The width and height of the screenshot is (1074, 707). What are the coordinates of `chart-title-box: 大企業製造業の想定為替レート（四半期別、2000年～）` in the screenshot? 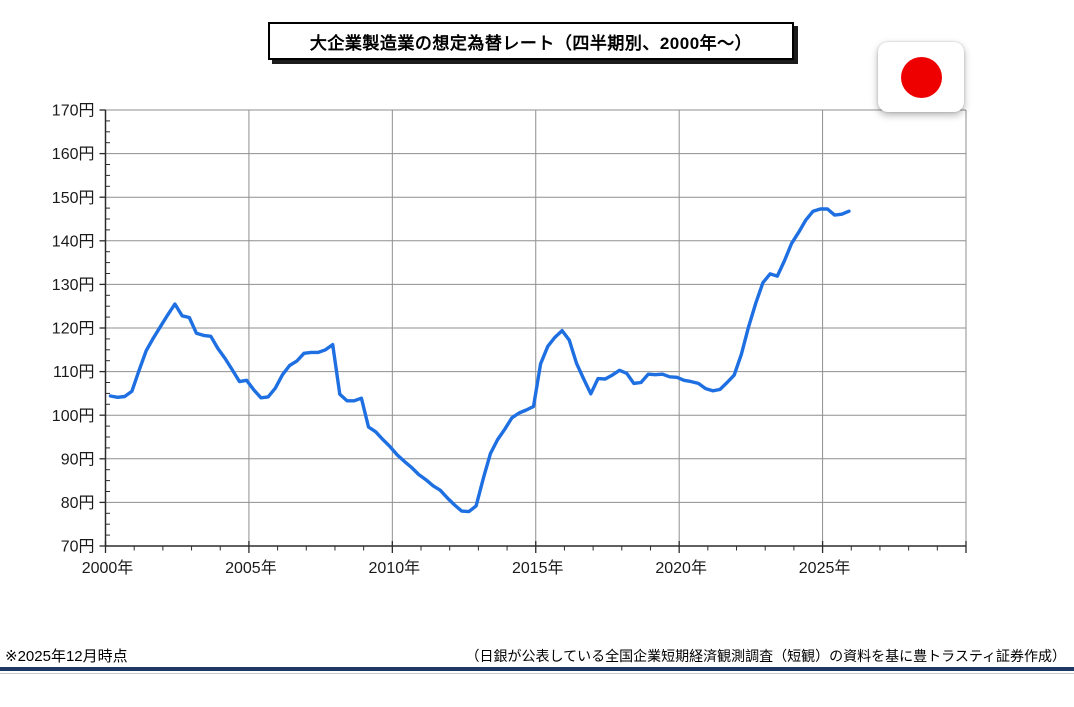 It's located at (531, 41).